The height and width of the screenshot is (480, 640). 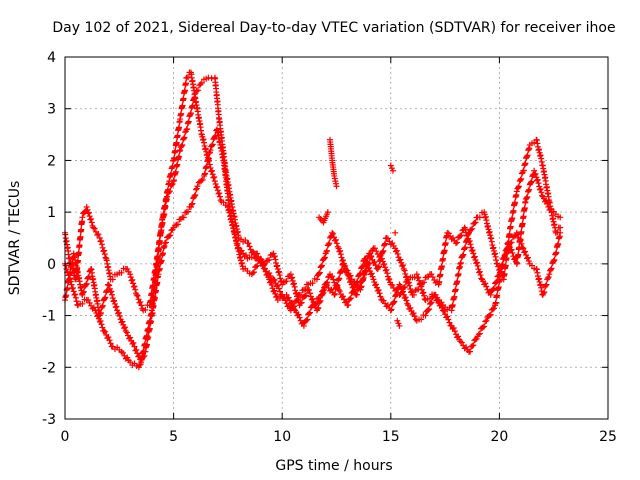 What do you see at coordinates (51, 110) in the screenshot?
I see `y-tick-label: 3` at bounding box center [51, 110].